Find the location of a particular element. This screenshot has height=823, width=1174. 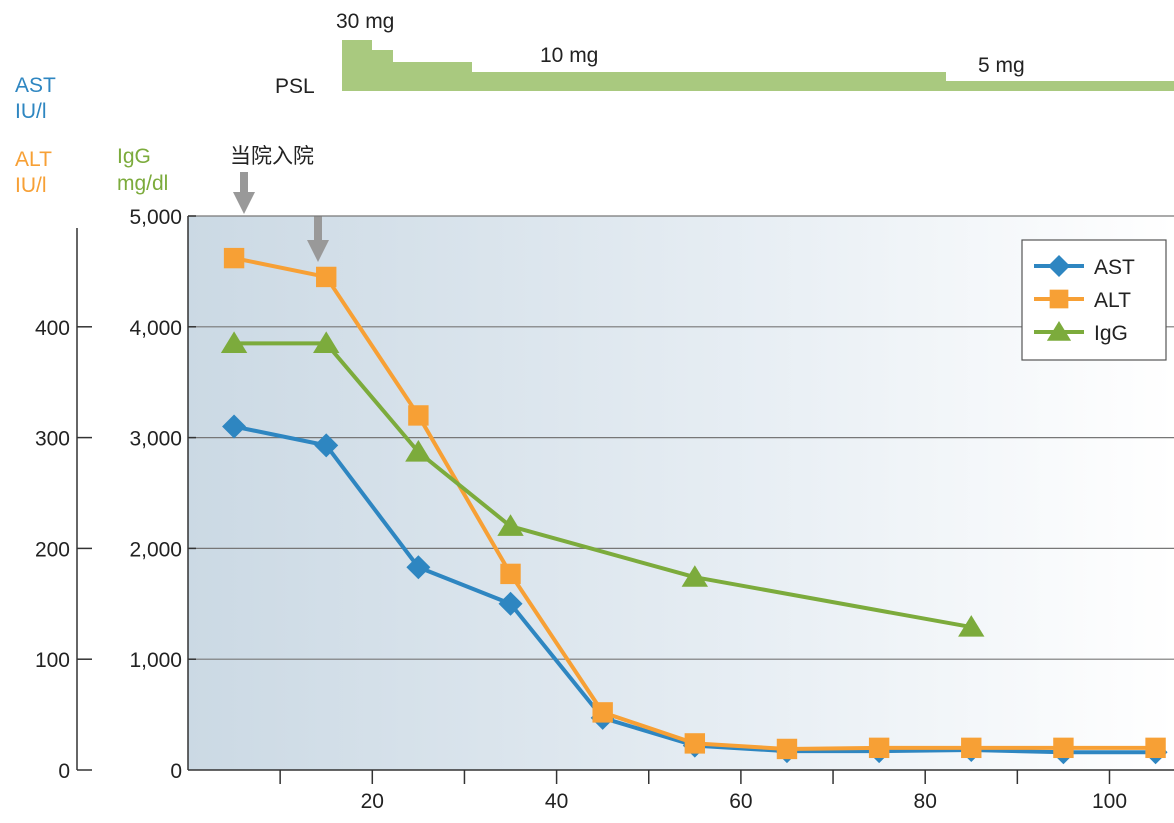

right-axis-tick-label: 2,000 is located at coordinates (155, 549).